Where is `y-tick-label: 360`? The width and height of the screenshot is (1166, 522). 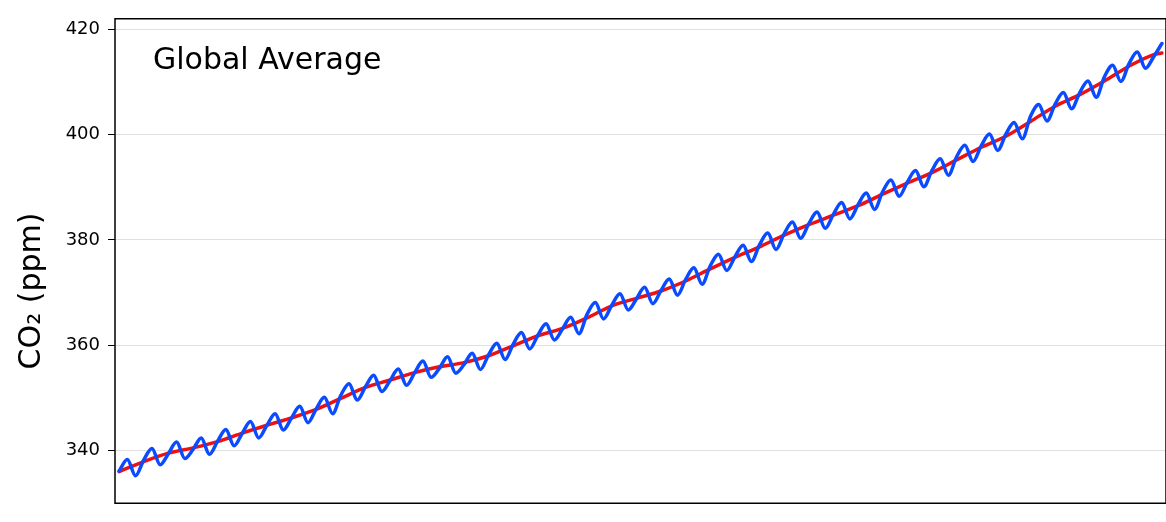
y-tick-label: 360 is located at coordinates (82, 343).